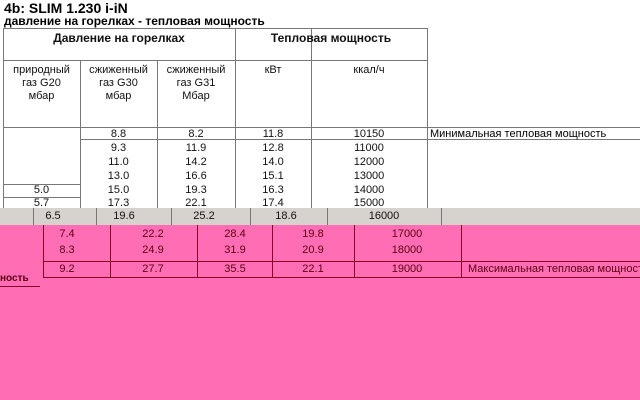 This screenshot has height=400, width=640. Describe the element at coordinates (196, 83) in the screenshot. I see `column-header: сжиженный газ G31 Мбар` at that location.